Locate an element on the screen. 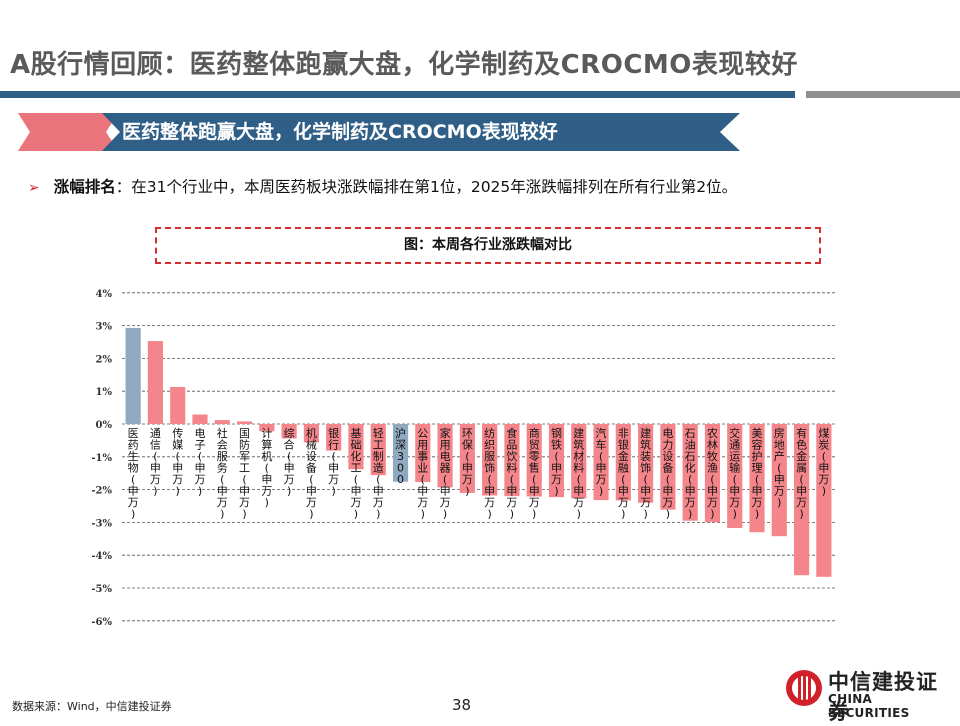  y-tick-label: 2% is located at coordinates (104, 359).